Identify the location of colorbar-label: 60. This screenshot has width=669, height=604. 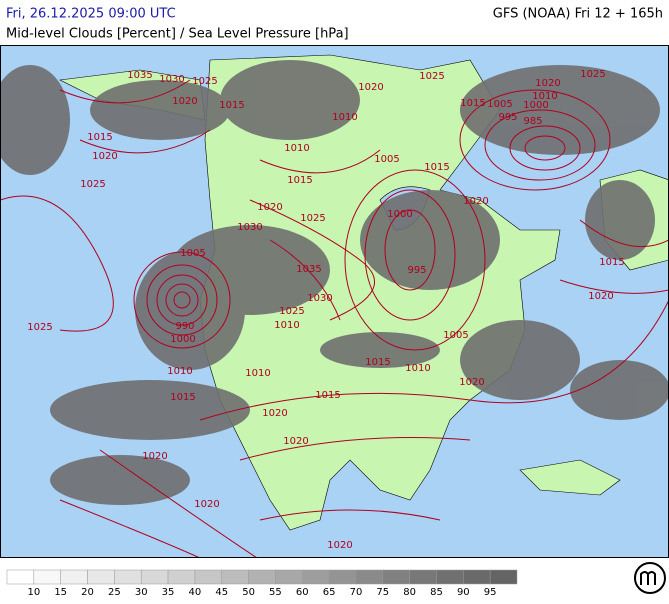
(302, 592).